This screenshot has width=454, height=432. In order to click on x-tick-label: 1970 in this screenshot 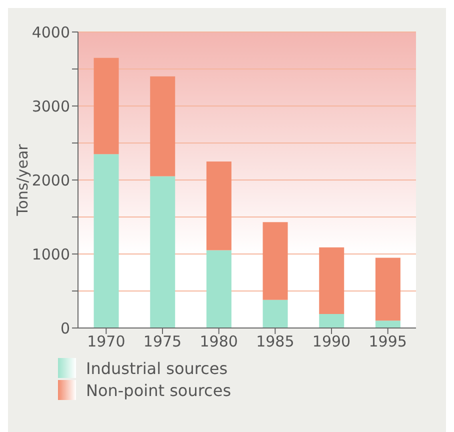, I will do `click(106, 341)`.